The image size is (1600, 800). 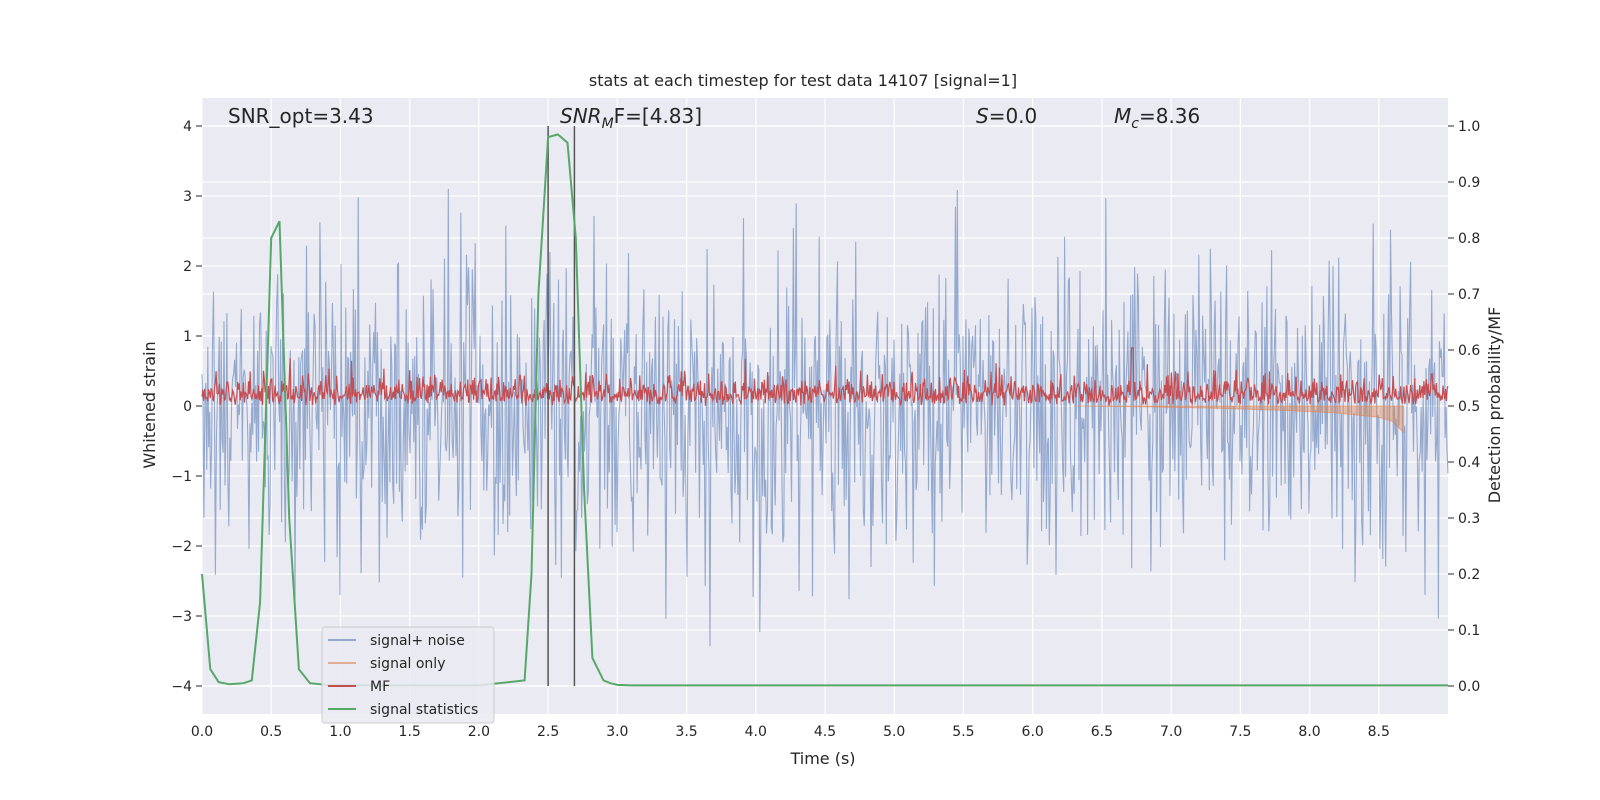 I want to click on y-tick-label: 0, so click(x=187, y=407).